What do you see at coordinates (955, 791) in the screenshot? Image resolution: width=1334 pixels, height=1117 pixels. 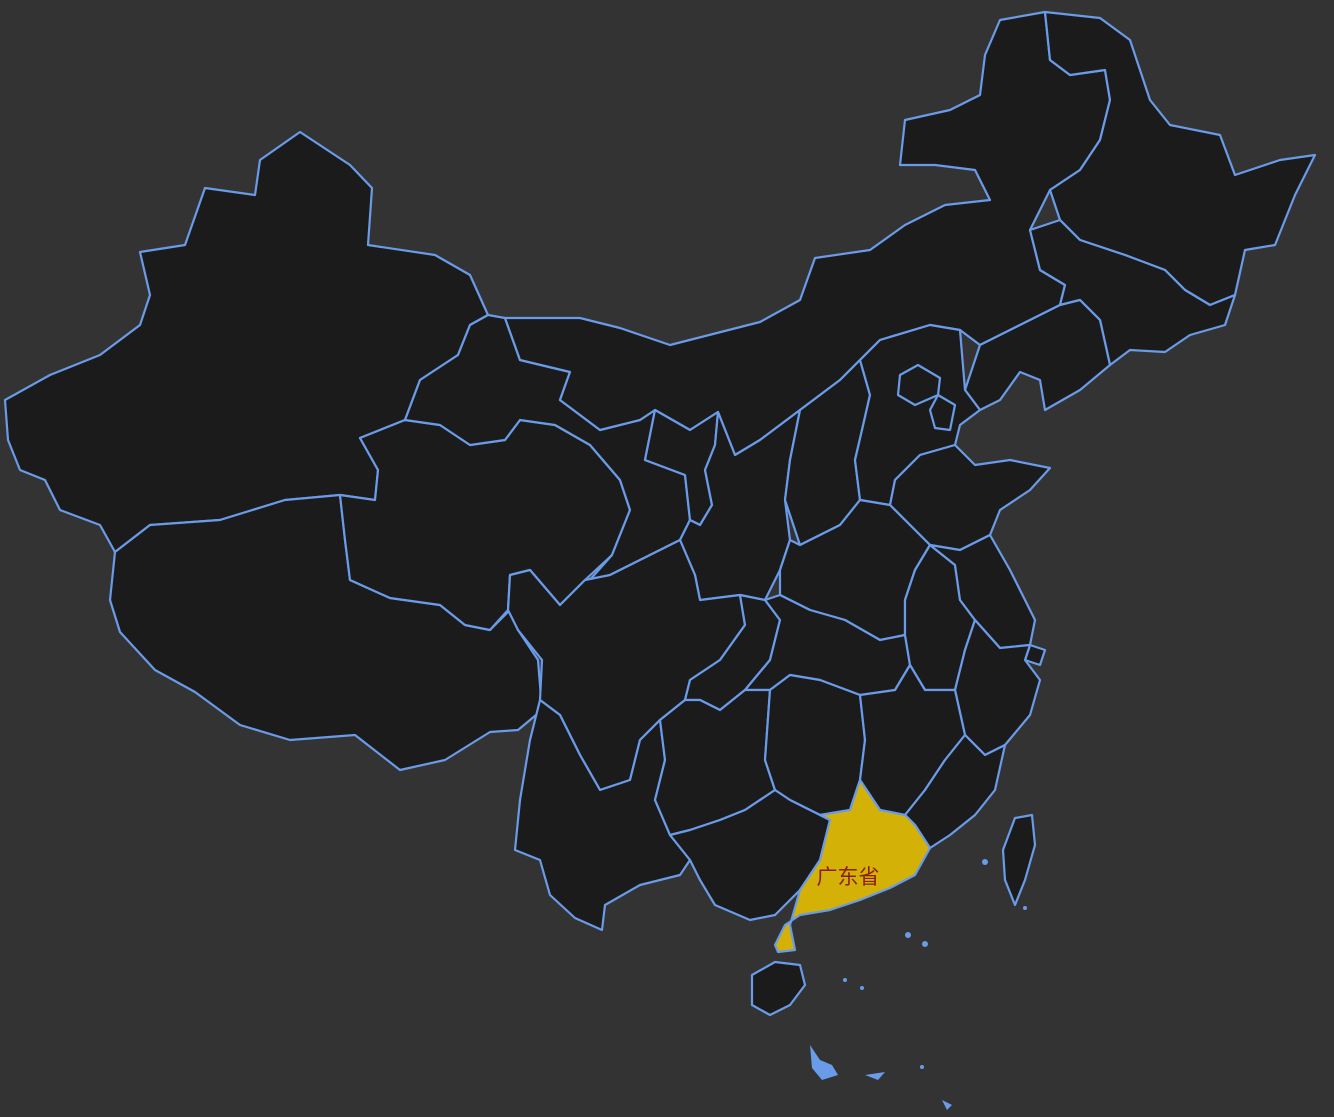 I see `region-fujian` at bounding box center [955, 791].